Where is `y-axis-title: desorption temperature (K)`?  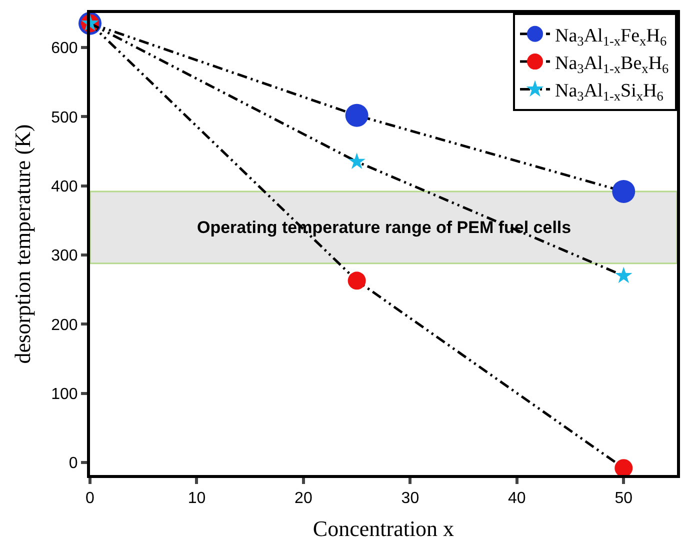 y-axis-title: desorption temperature (K) is located at coordinates (22, 244).